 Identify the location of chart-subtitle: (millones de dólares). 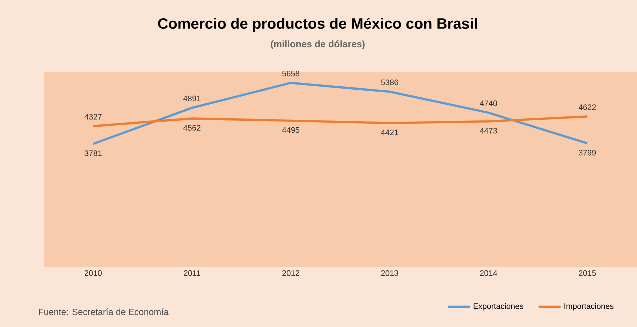
(318, 45).